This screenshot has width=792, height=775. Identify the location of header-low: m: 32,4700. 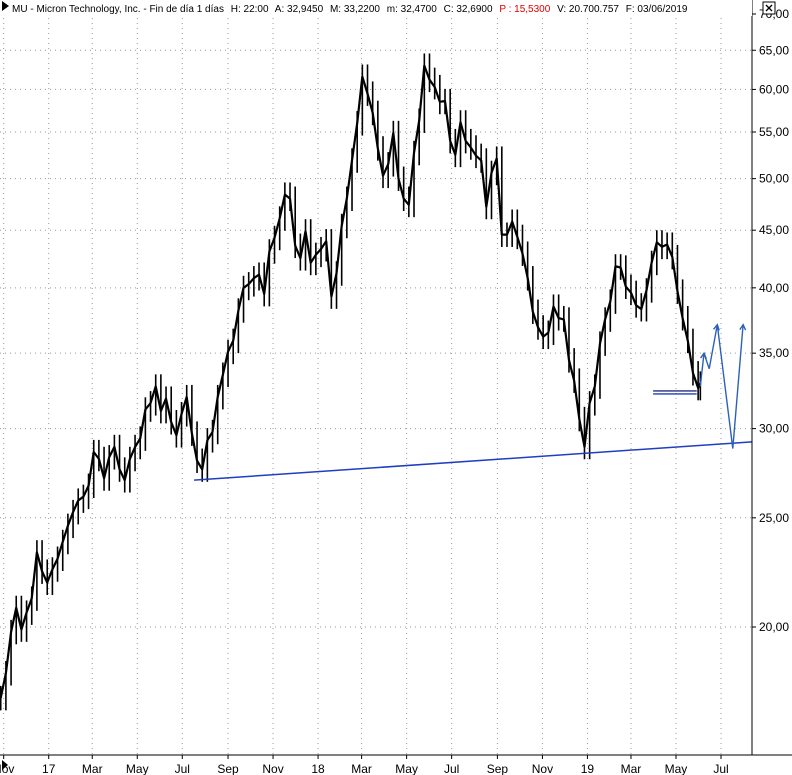
(412, 9).